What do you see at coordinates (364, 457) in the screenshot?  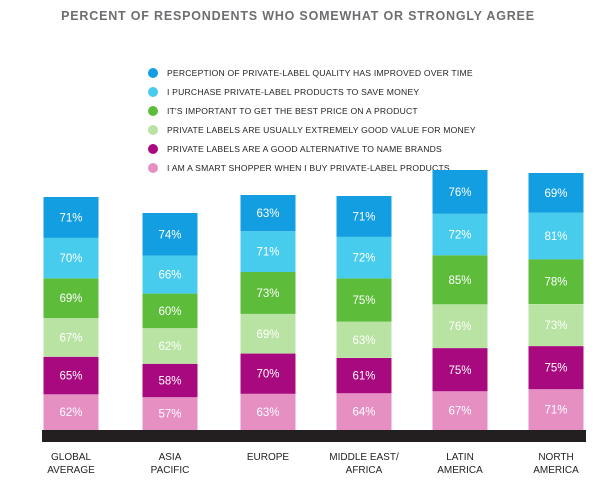 I see `category-label: MIDDLE EAST/` at bounding box center [364, 457].